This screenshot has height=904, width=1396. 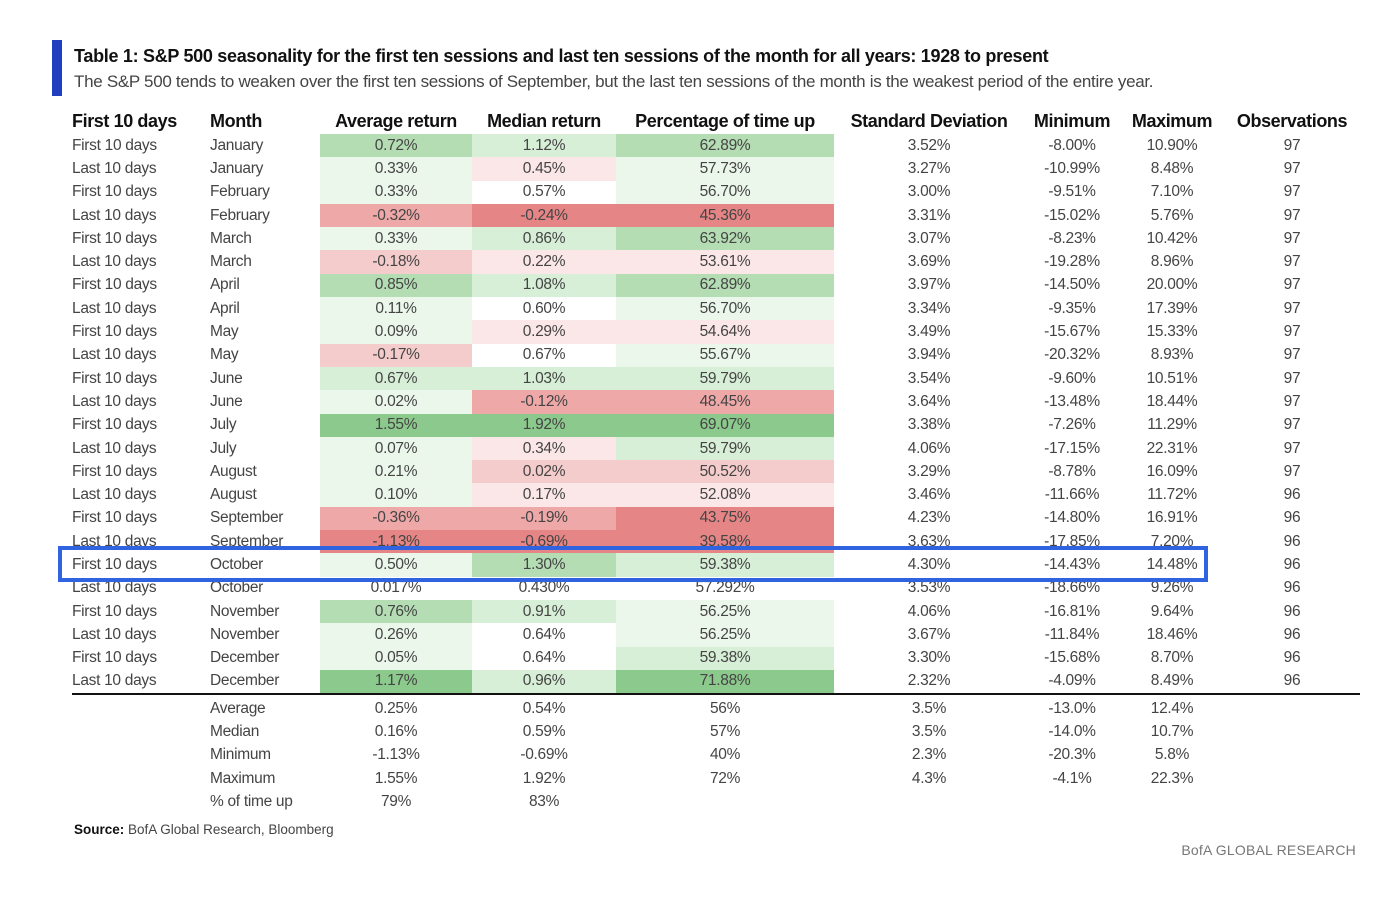 What do you see at coordinates (544, 588) in the screenshot?
I see `cell-median-return: 0.430%` at bounding box center [544, 588].